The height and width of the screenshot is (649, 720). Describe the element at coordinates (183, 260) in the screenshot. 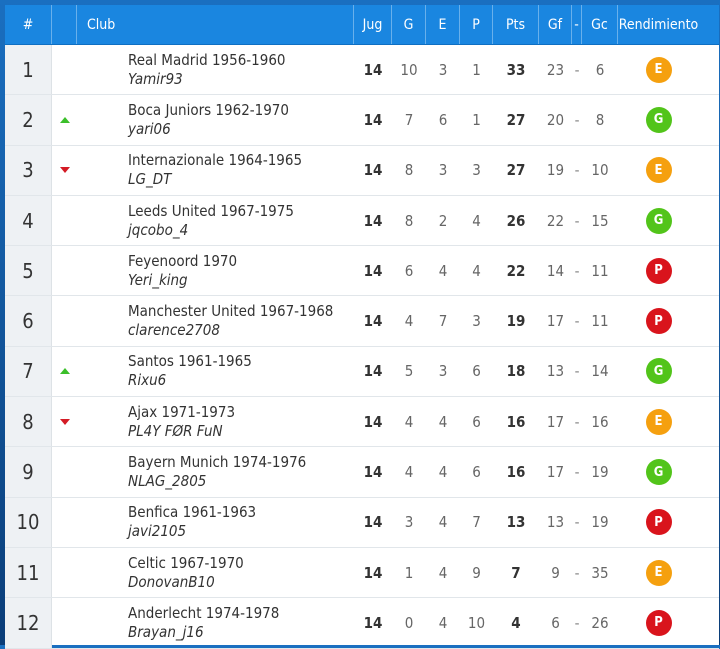

I see `team-name: Feyenoord 1970` at that location.